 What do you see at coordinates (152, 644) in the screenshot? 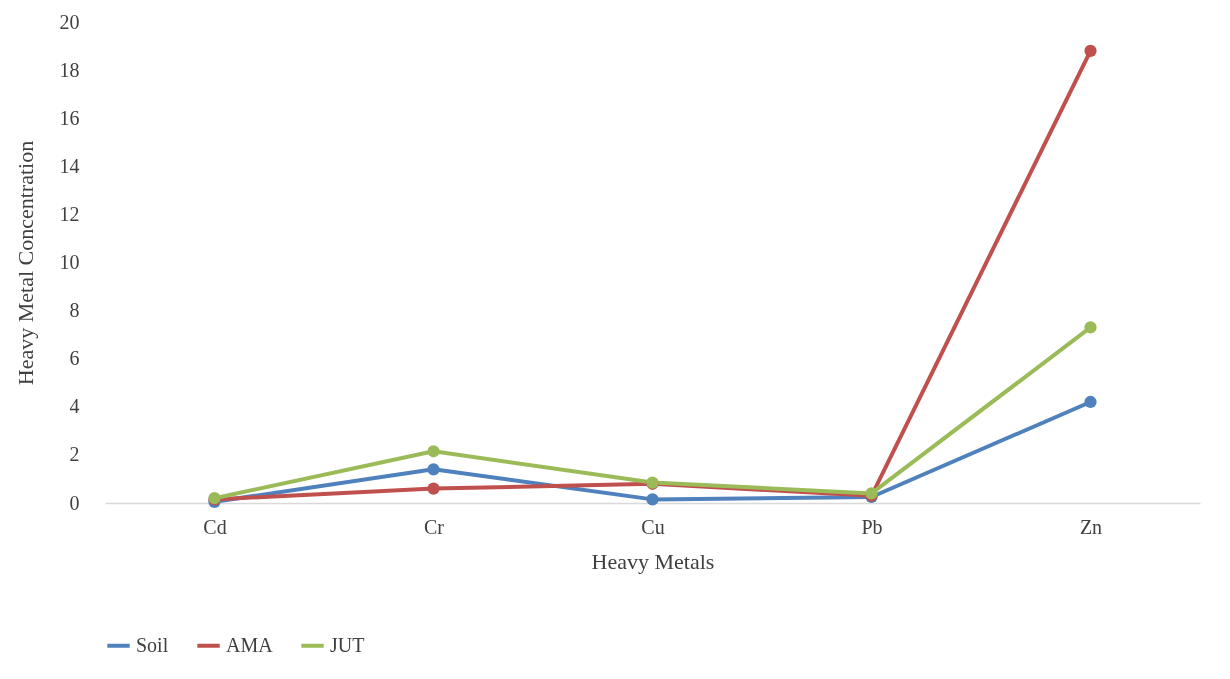
I see `legend-label: Soil` at bounding box center [152, 644].